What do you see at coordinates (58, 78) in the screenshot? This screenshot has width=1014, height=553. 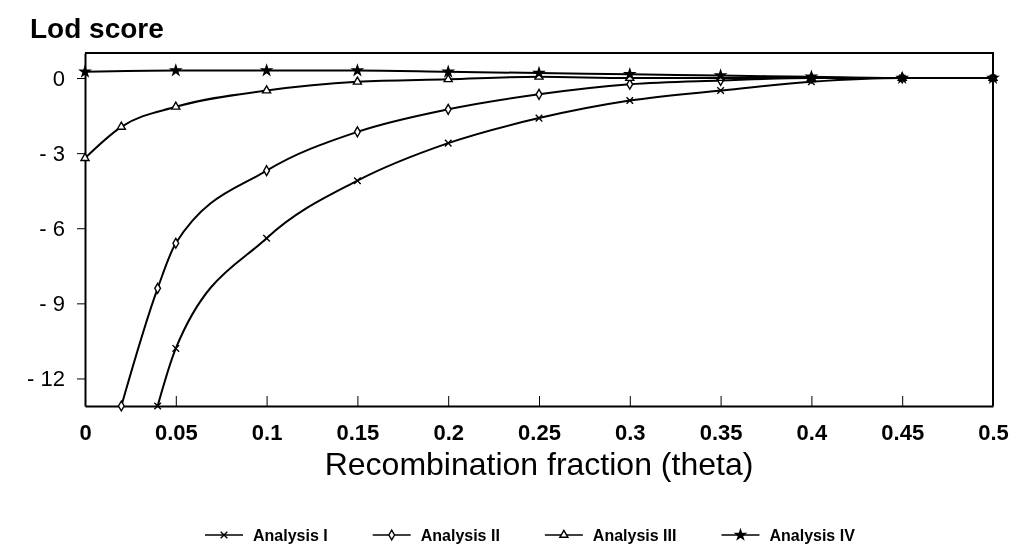 I see `y-tick-label: 0` at bounding box center [58, 78].